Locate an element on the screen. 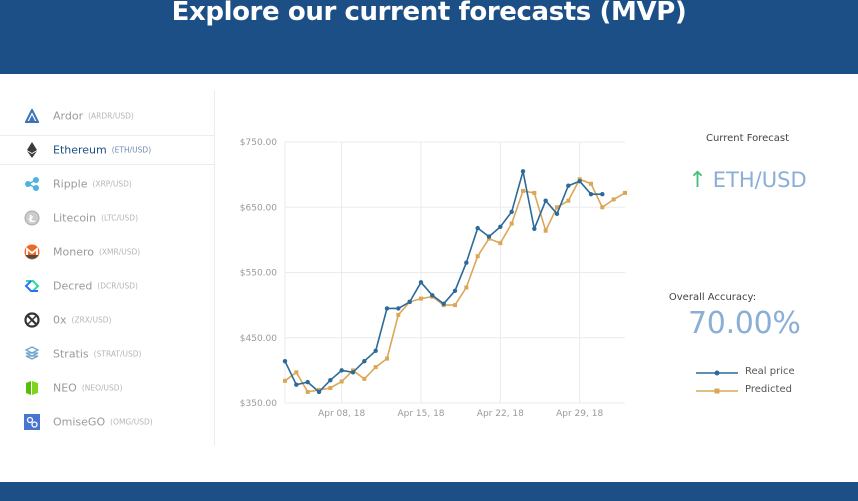 Image resolution: width=858 pixels, height=501 pixels. legend-label: Predicted is located at coordinates (768, 389).